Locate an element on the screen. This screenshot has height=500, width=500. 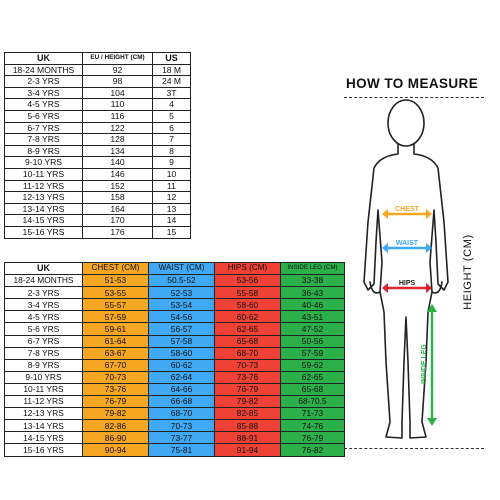
table-row: 7-8 YRS 63-67 58-60 68-70 57-59 is located at coordinates (174, 353).